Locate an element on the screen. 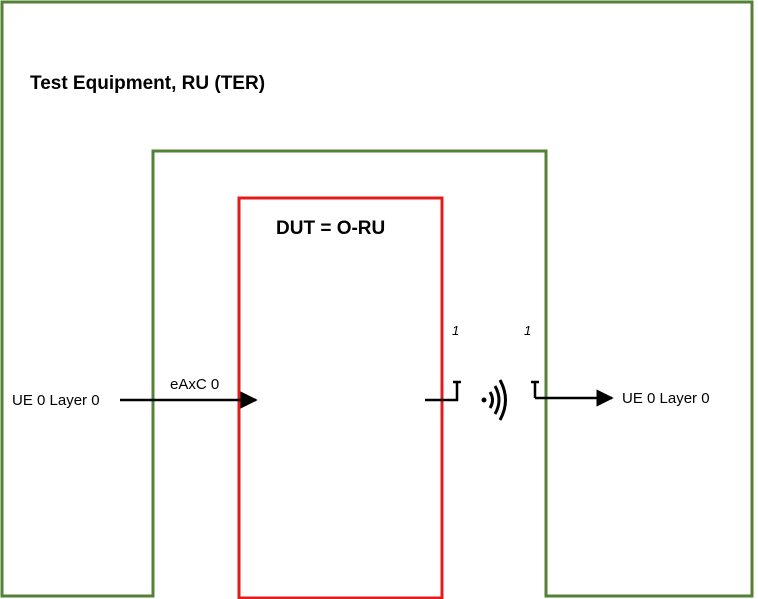  dut-port-number: 1 is located at coordinates (455, 330).